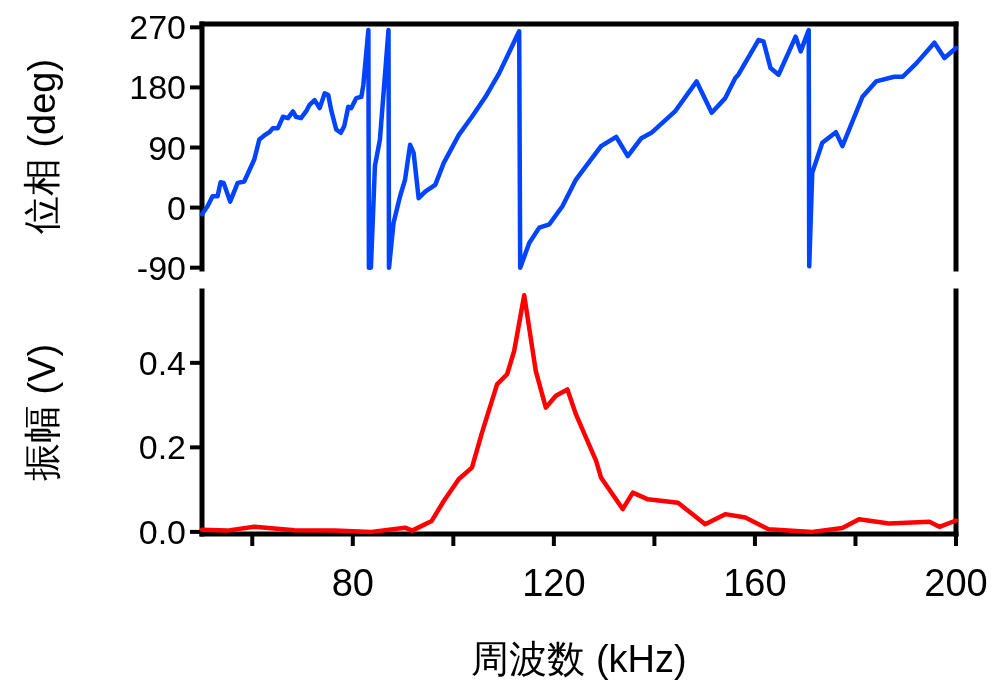 Image resolution: width=1006 pixels, height=687 pixels. Describe the element at coordinates (176, 207) in the screenshot. I see `y-tick-label: 0` at that location.